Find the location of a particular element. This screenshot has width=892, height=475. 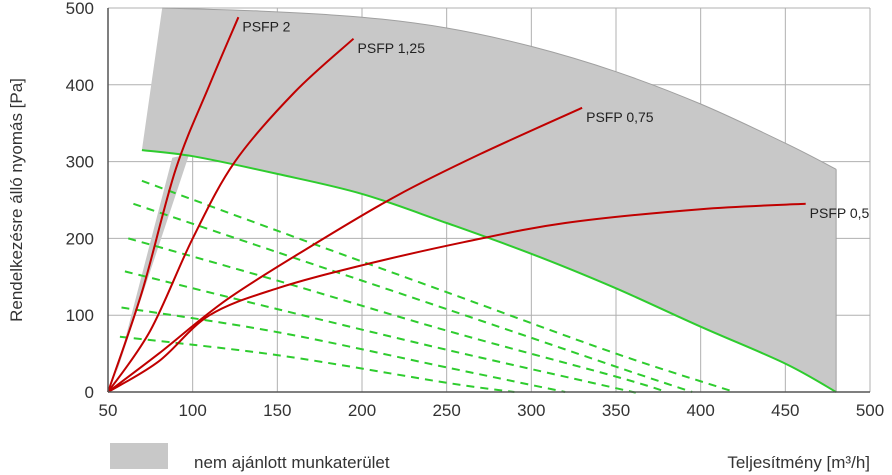

y-tick-label-1: 100 is located at coordinates (80, 315).